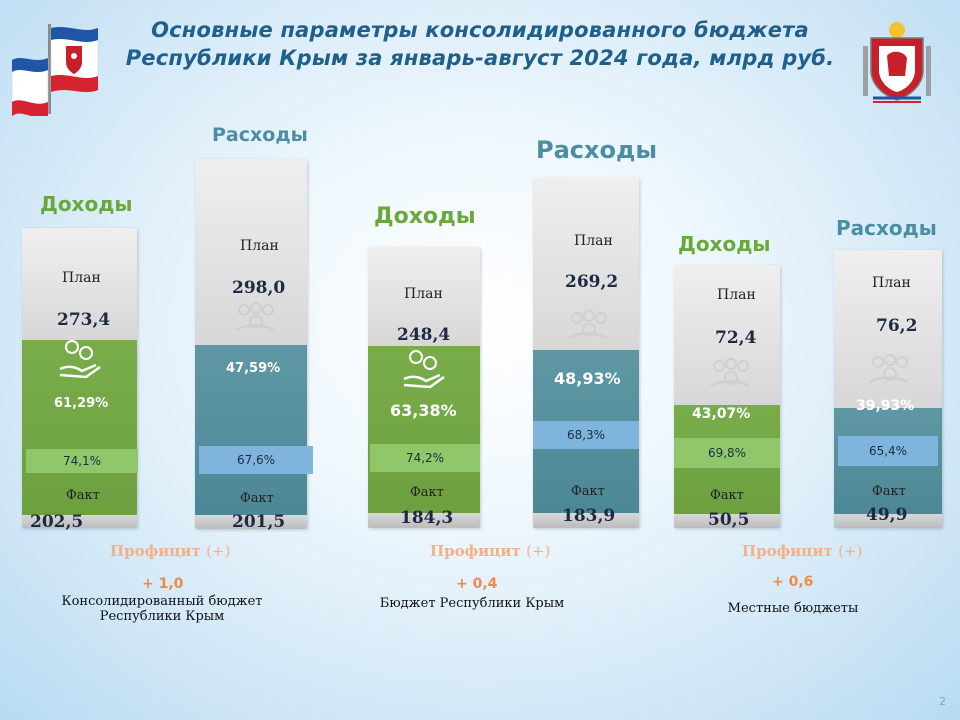 The width and height of the screenshot is (960, 720). I want to click on crimea-coat-of-arms-icon, so click(897, 62).